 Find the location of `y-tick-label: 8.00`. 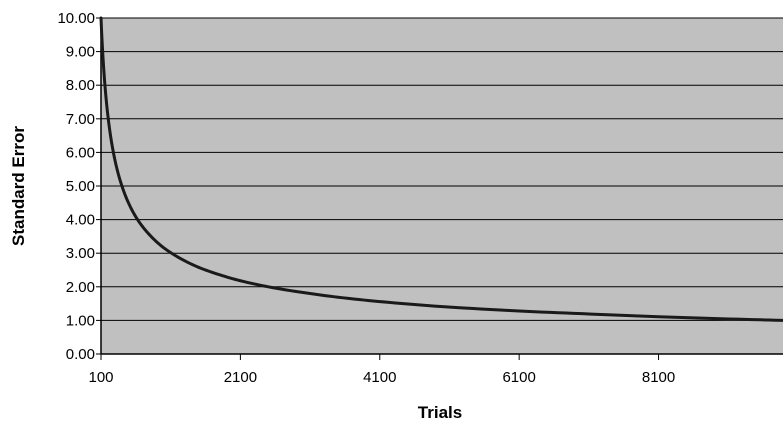

y-tick-label: 8.00 is located at coordinates (80, 85).